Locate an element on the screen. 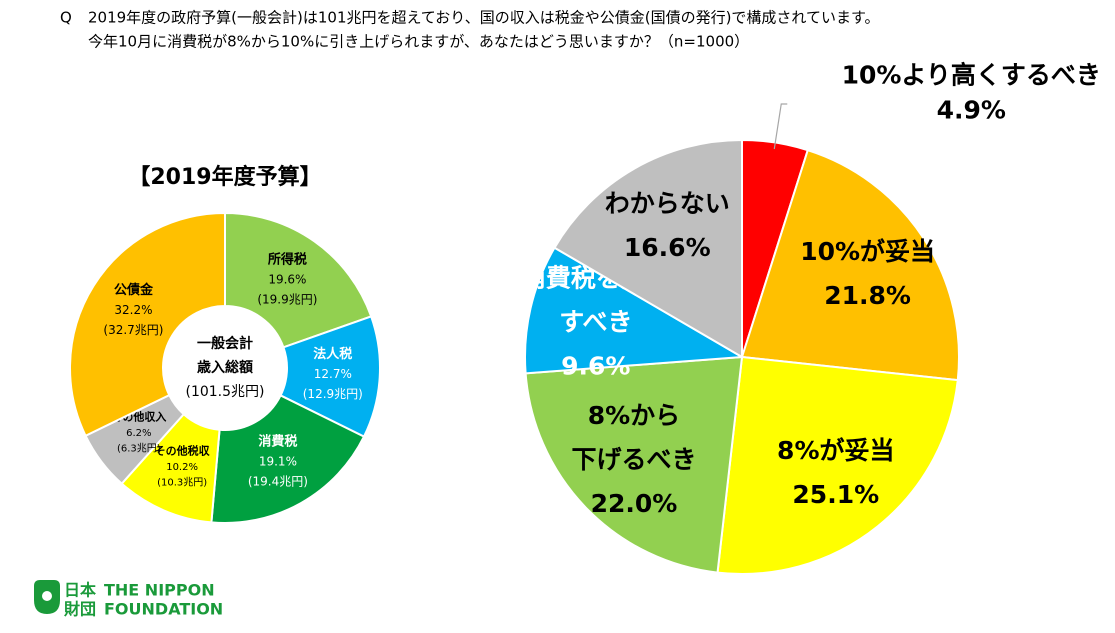 The image size is (1115, 633). value-label: 10.2% is located at coordinates (182, 467).